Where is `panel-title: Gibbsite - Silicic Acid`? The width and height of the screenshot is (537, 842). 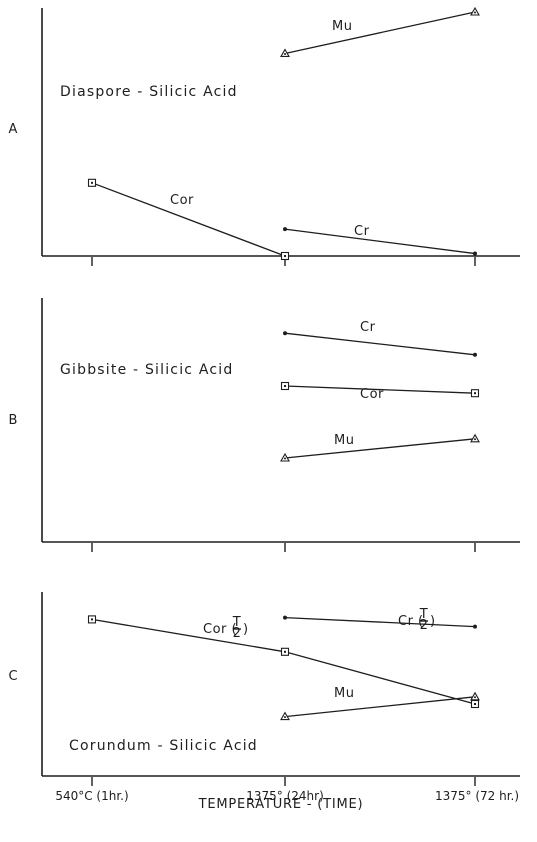 panel-title: Gibbsite - Silicic Acid is located at coordinates (146, 370).